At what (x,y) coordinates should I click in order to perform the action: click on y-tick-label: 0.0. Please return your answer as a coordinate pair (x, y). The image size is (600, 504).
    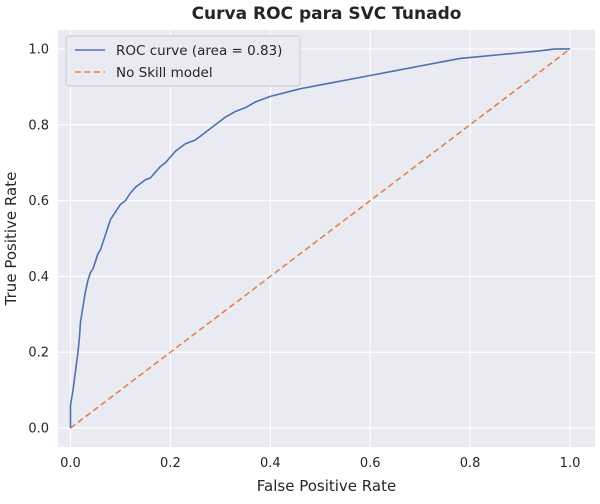
    Looking at the image, I should click on (38, 429).